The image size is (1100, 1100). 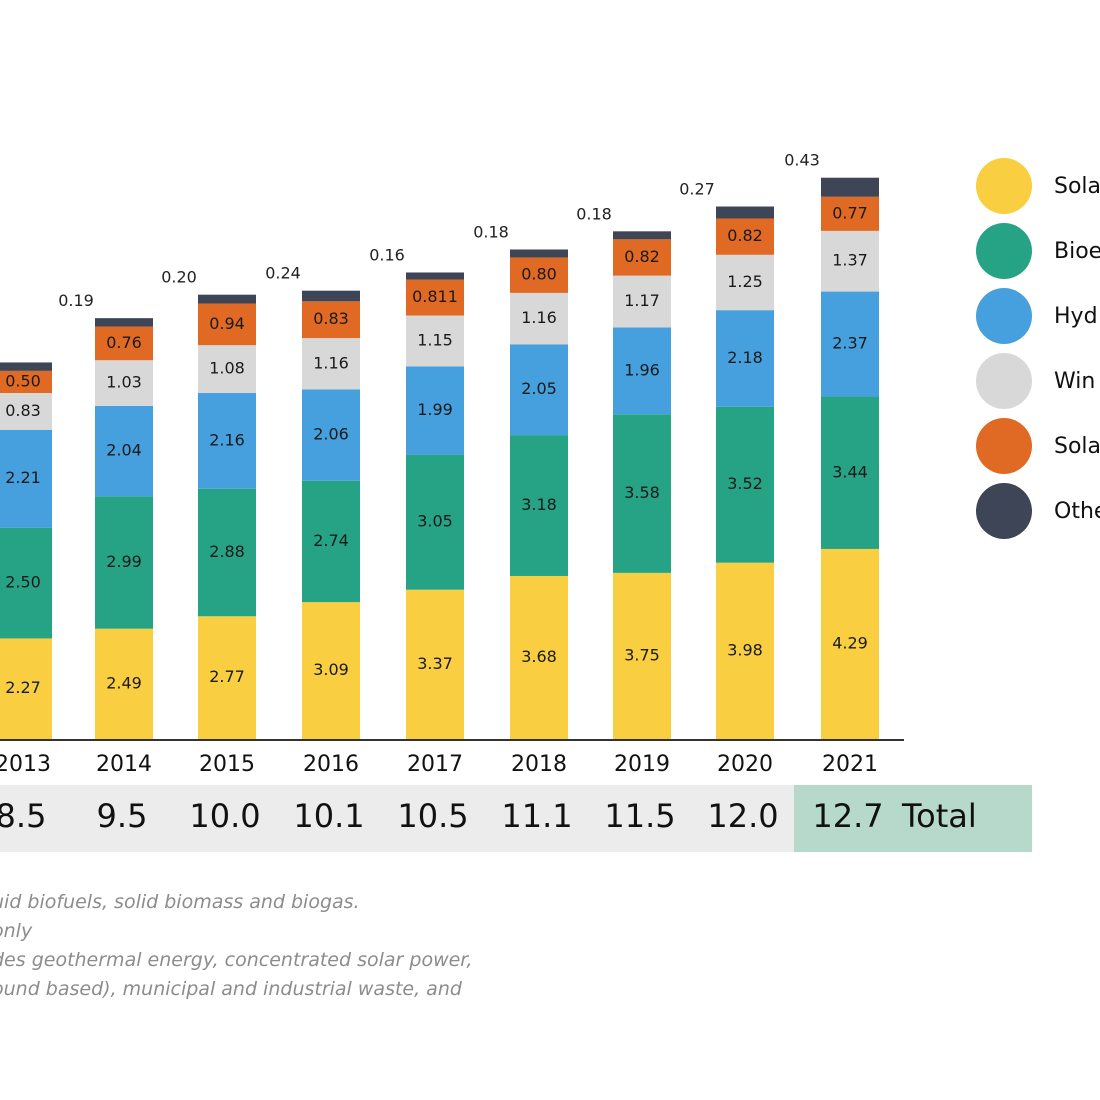 I want to click on bar-segment-2-2018, so click(x=539, y=390).